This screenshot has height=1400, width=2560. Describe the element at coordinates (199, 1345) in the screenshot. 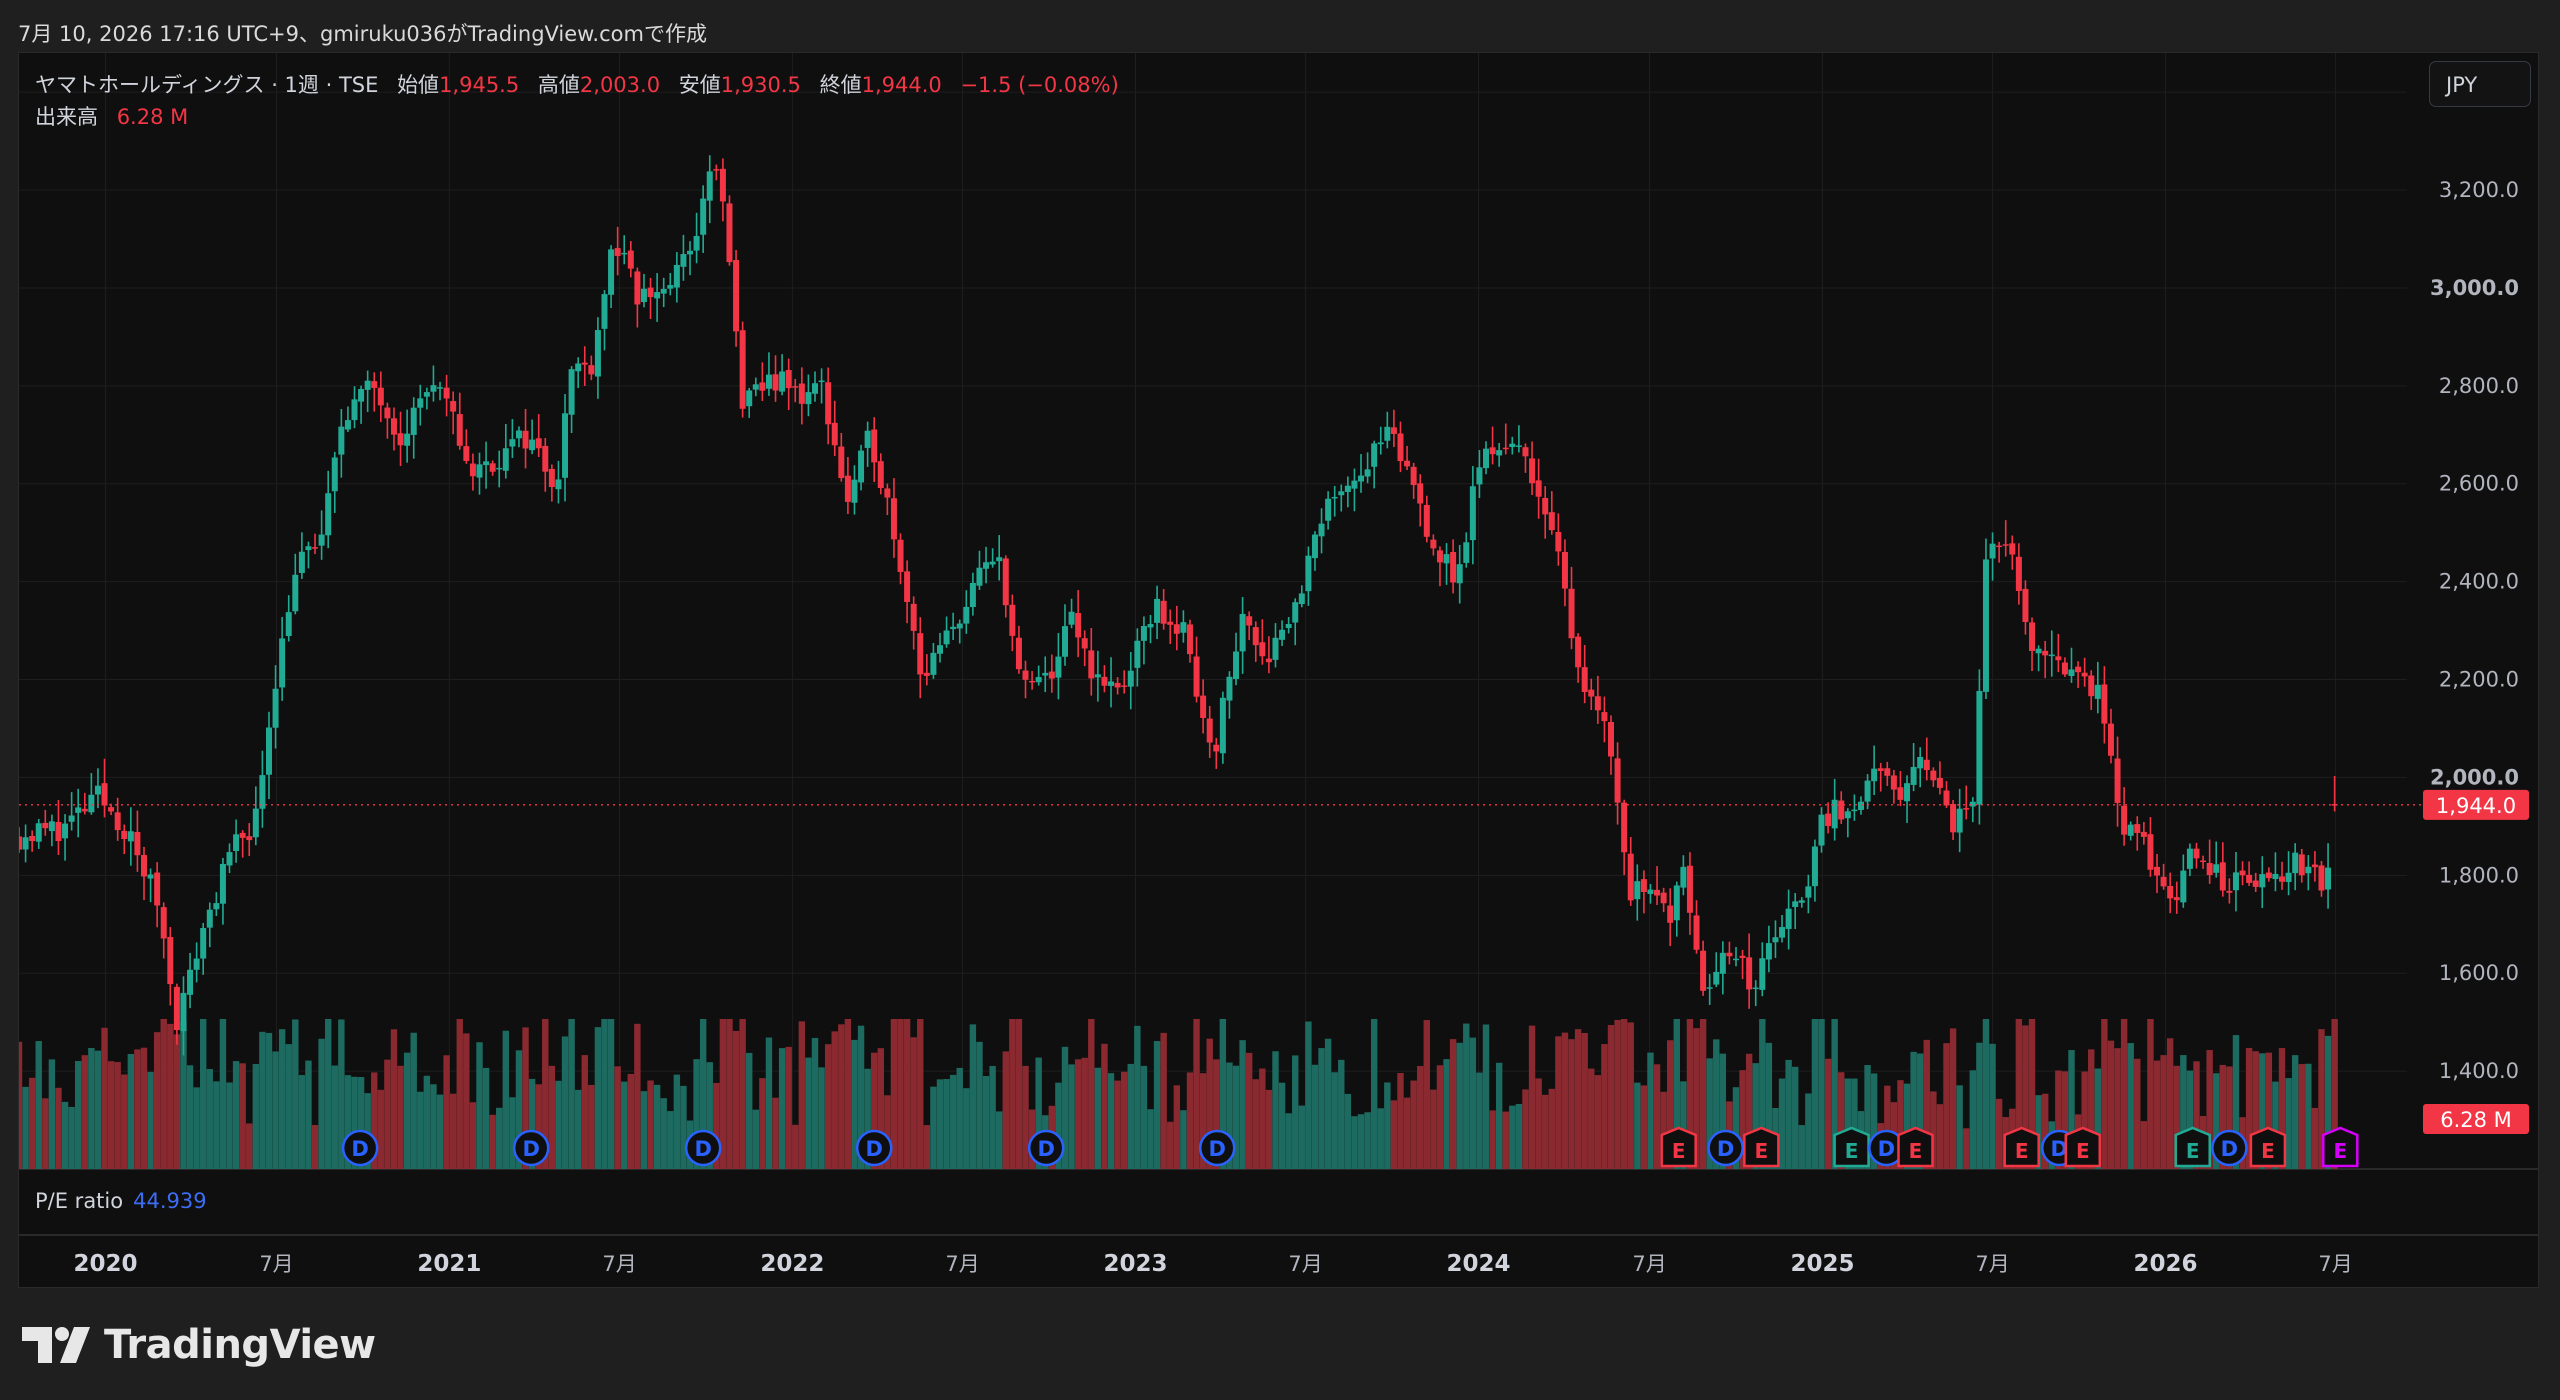

I see `tradingview-logo: TradingView` at that location.